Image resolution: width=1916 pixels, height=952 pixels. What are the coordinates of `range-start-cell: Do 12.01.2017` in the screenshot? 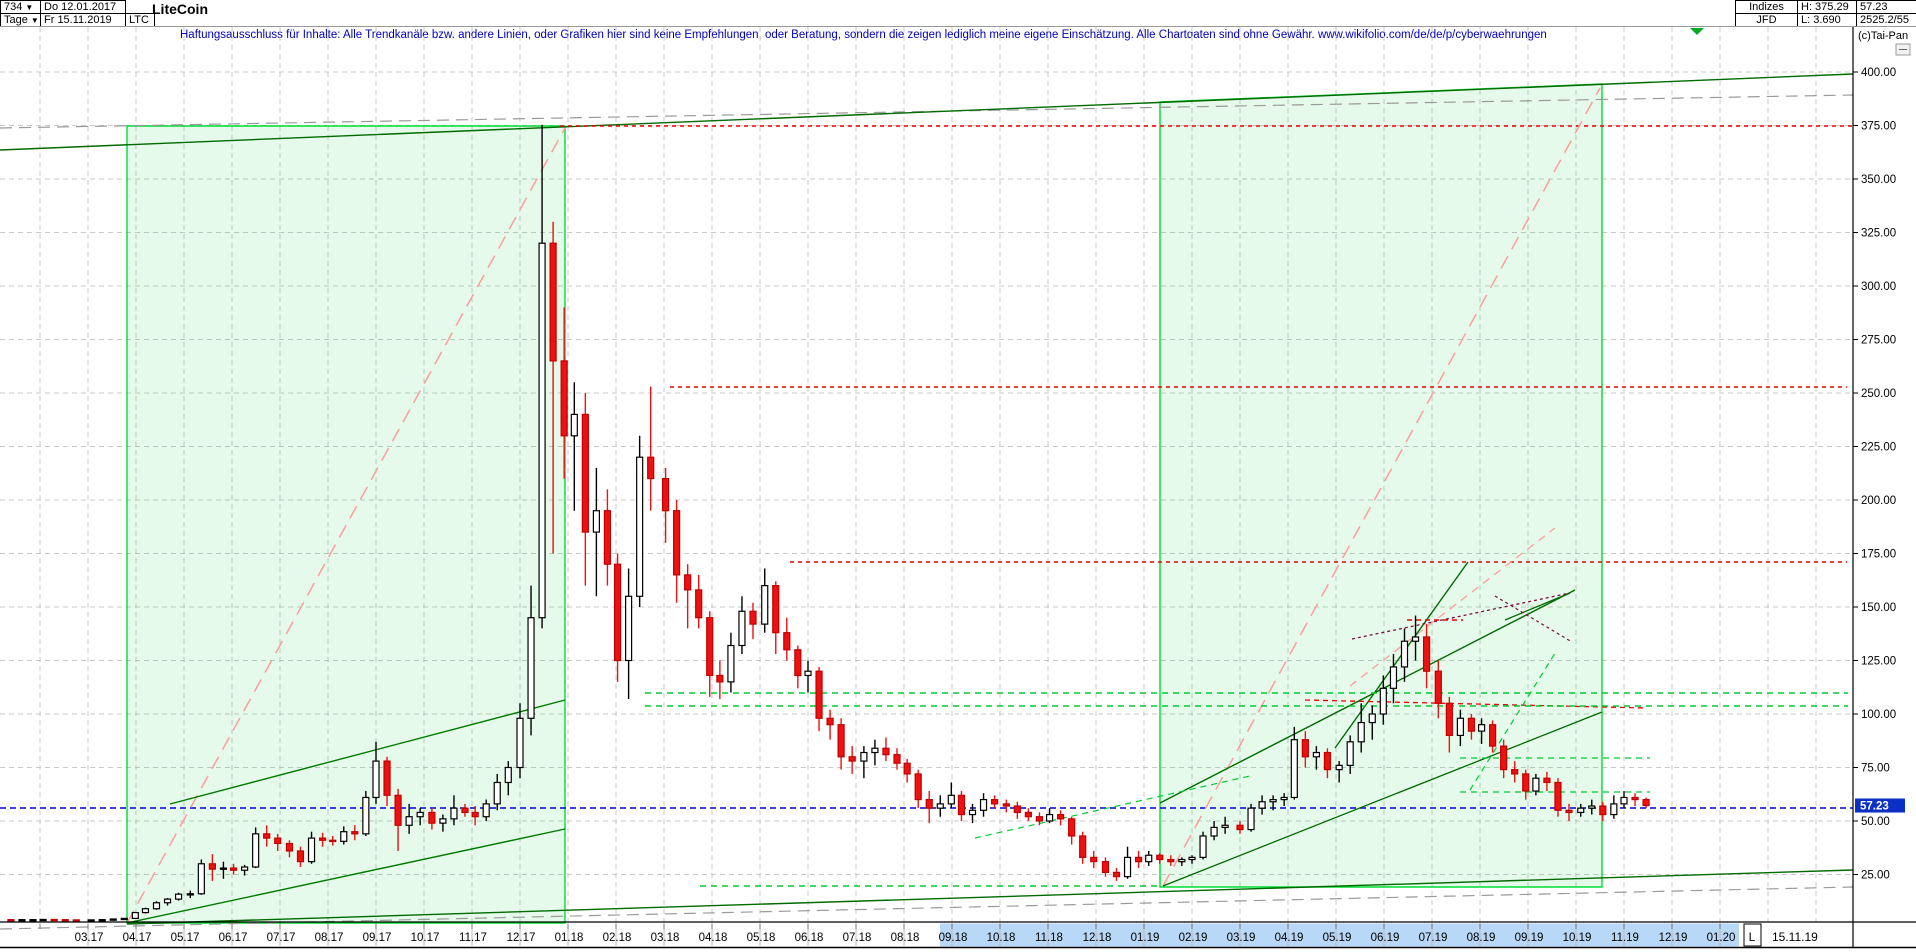 It's located at (83, 7).